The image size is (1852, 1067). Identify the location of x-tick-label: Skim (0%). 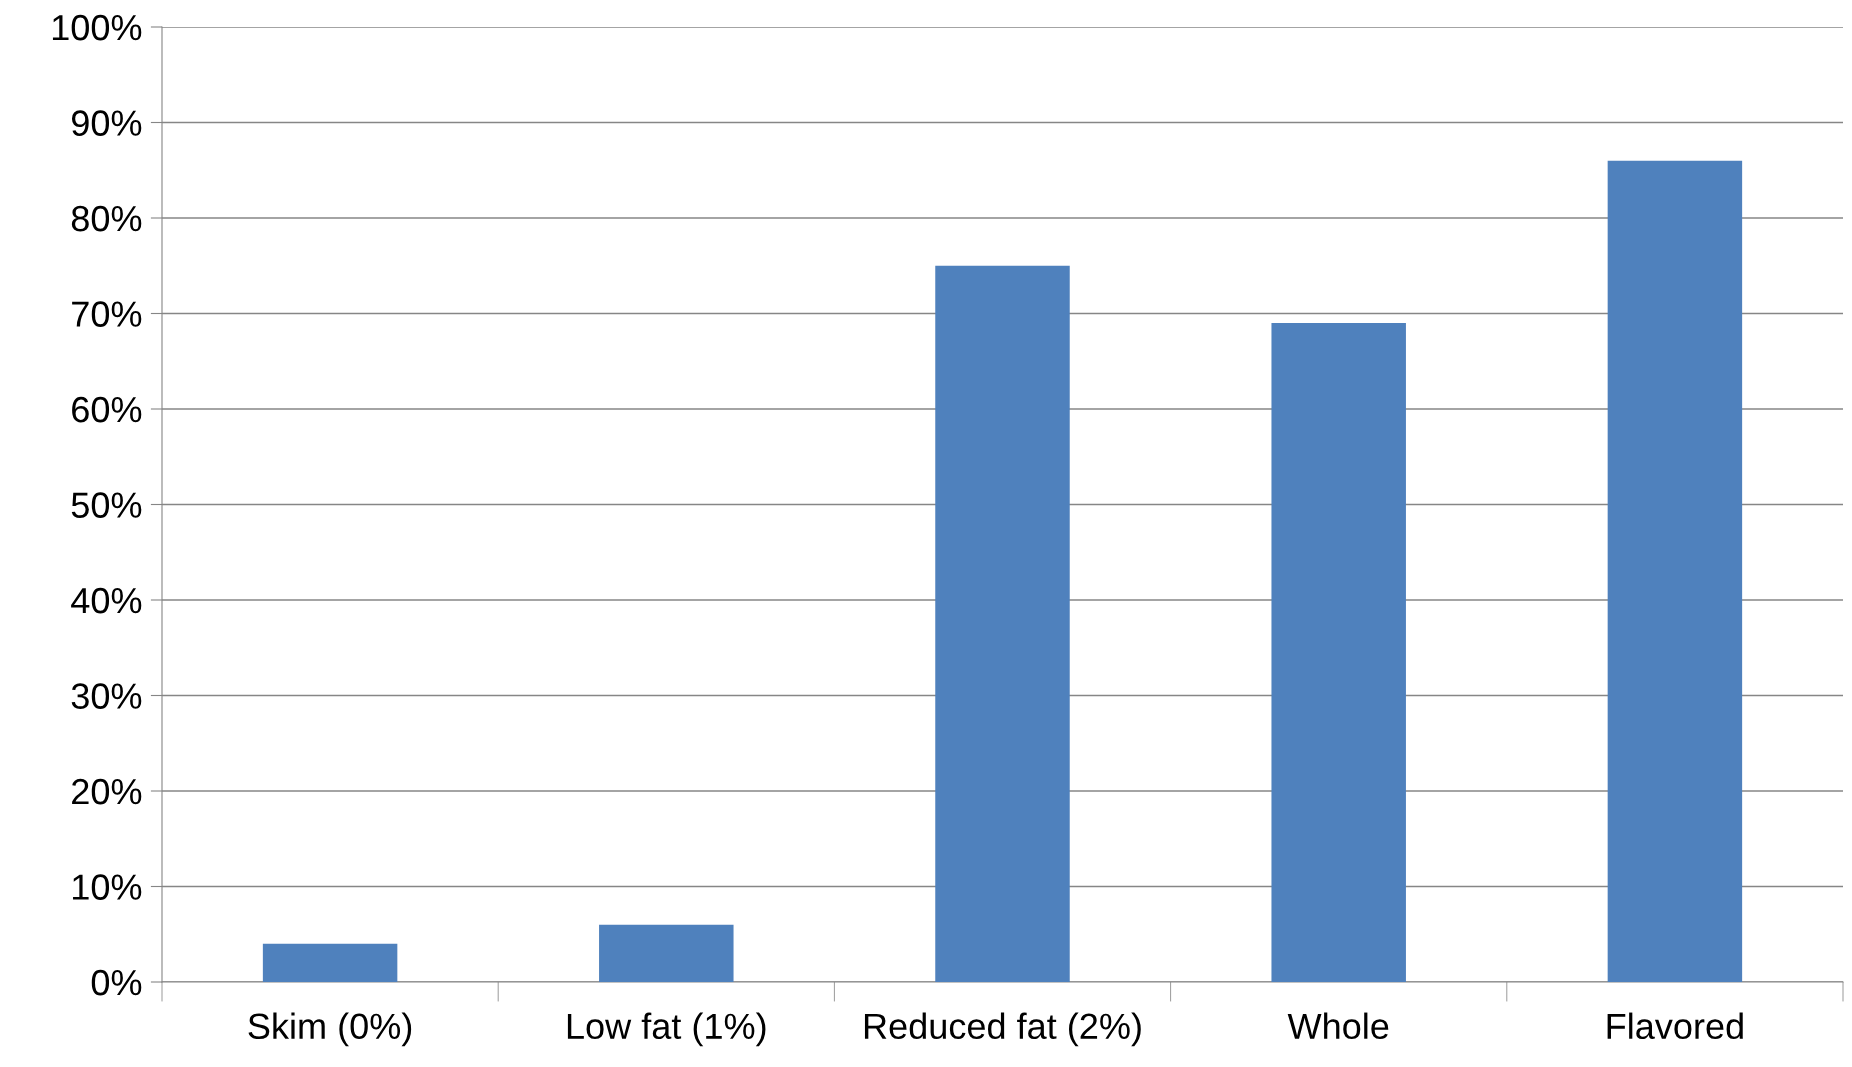
(330, 1029).